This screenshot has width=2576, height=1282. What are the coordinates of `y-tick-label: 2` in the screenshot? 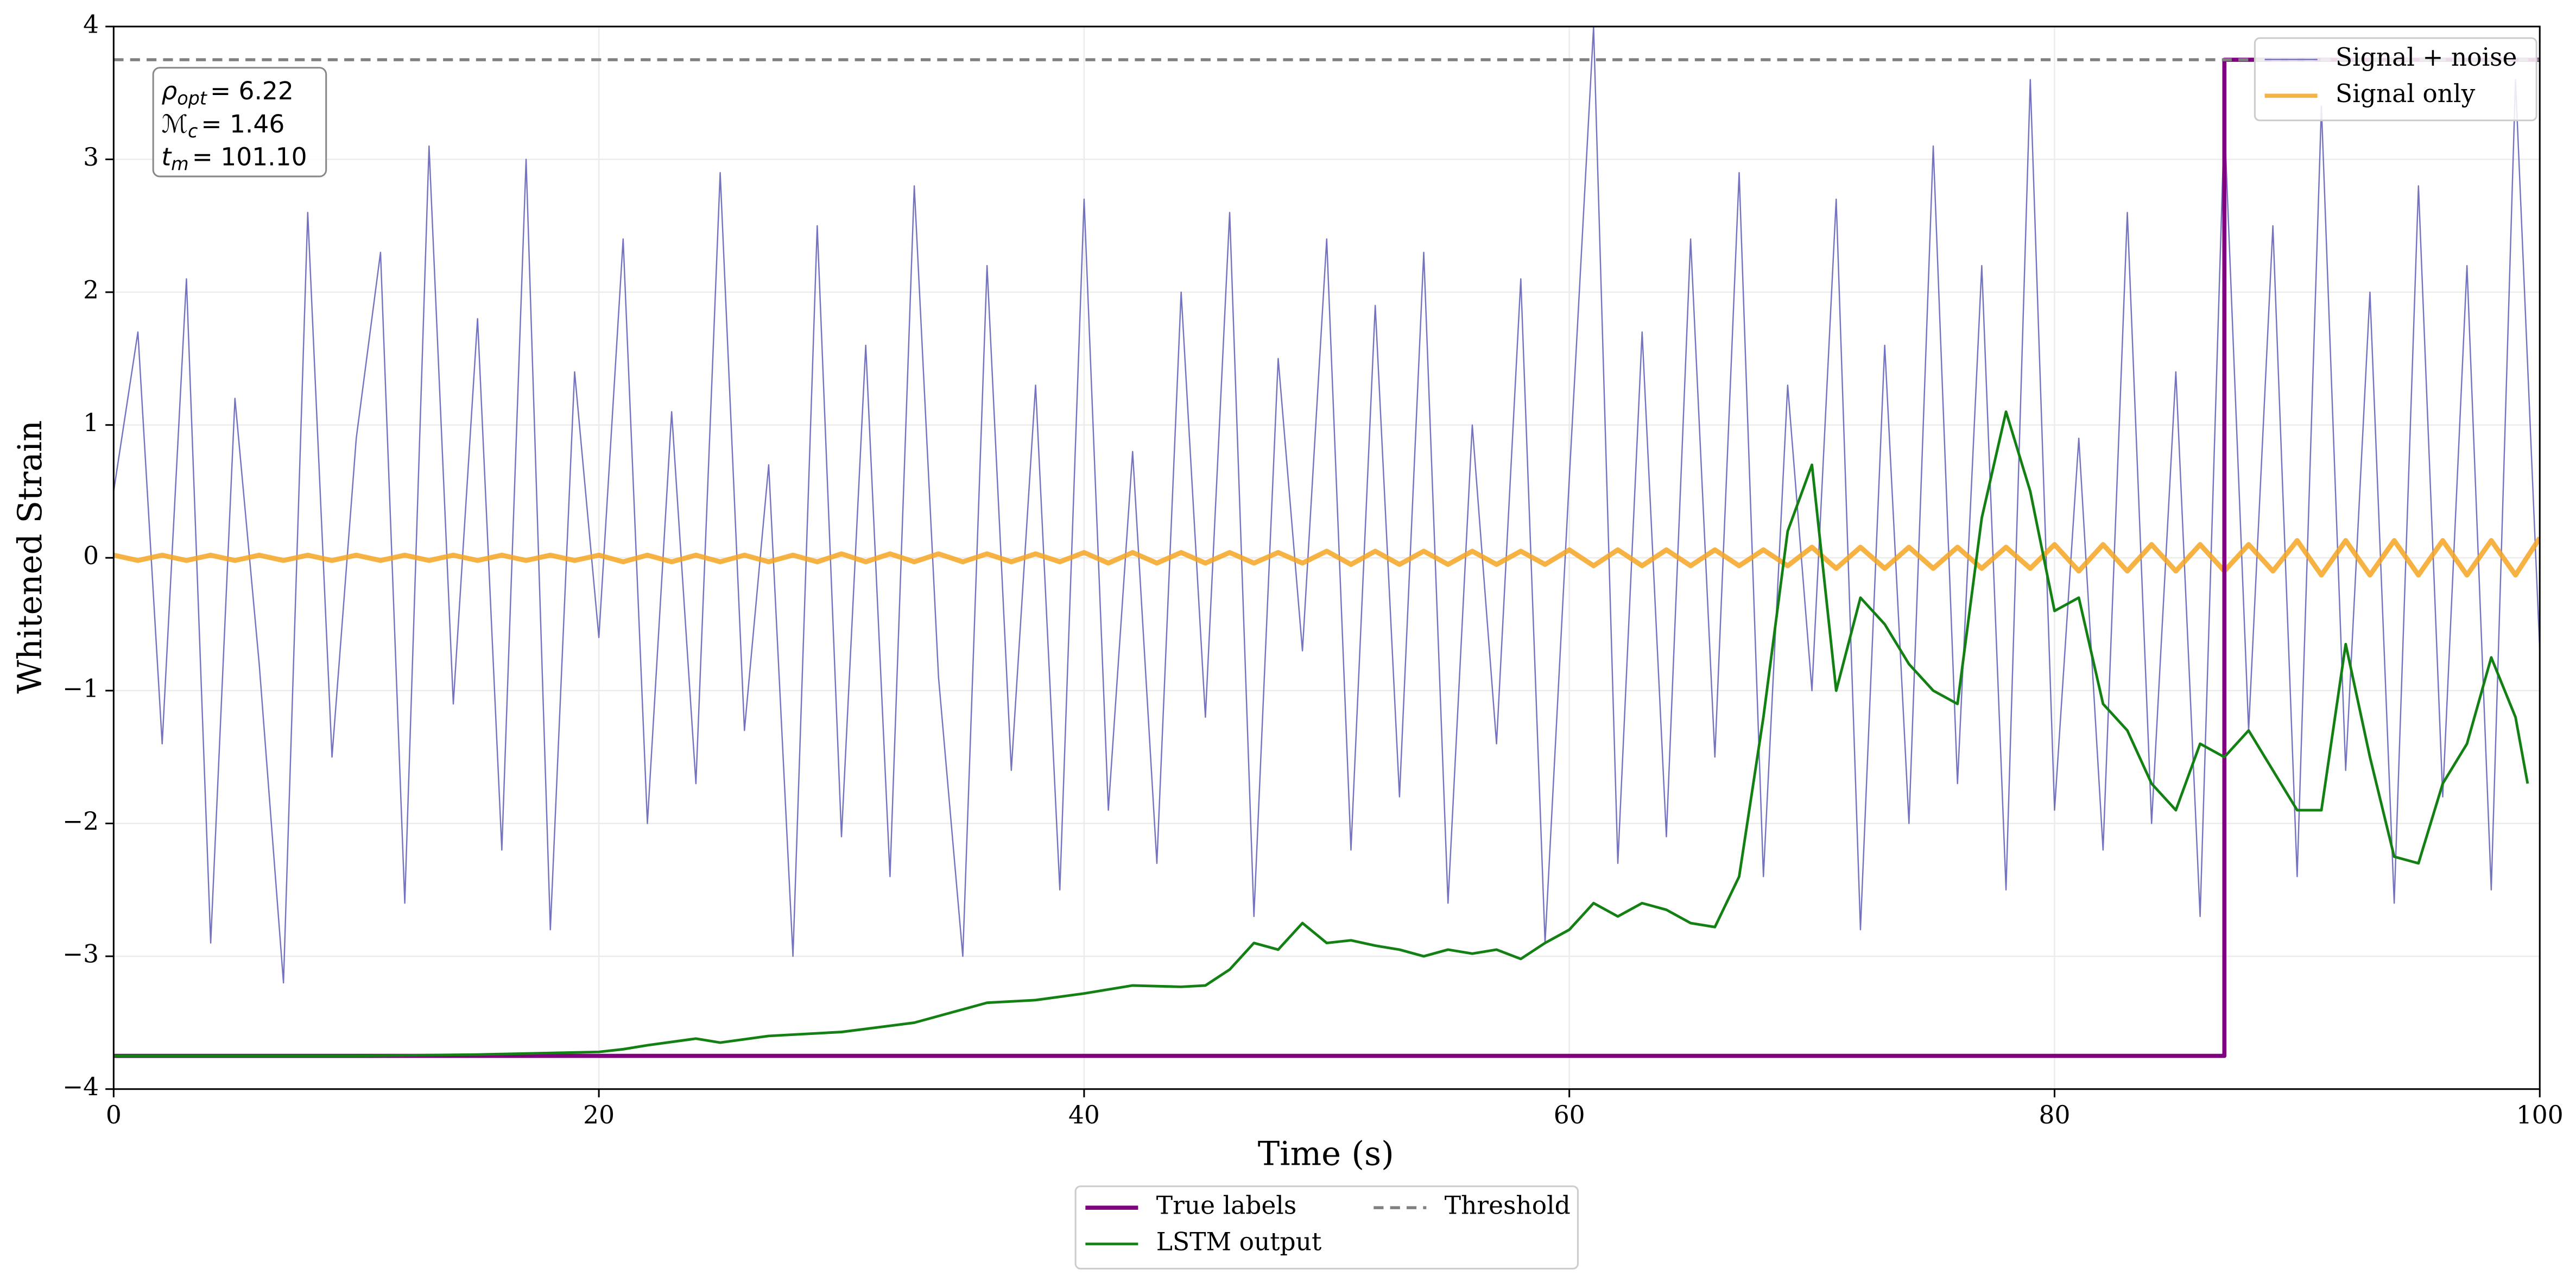 It's located at (91, 290).